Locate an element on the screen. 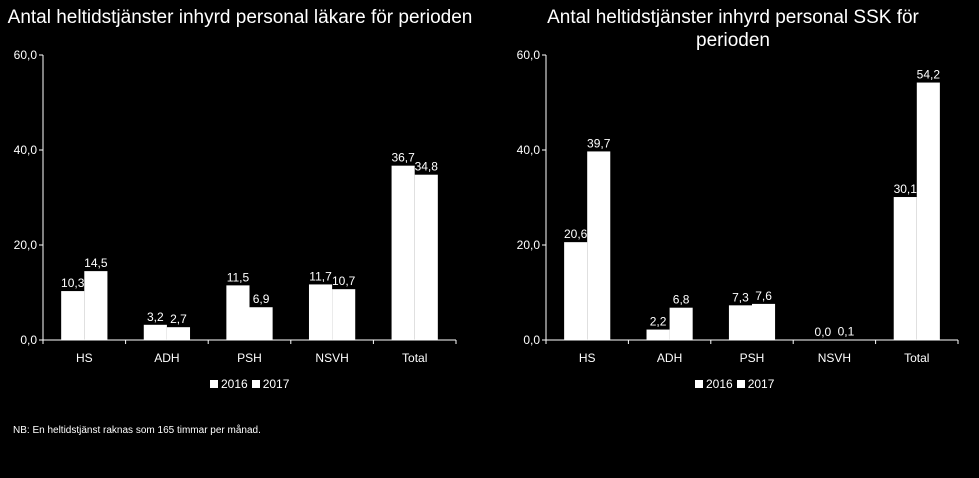  data-label: 20,6 is located at coordinates (576, 234).